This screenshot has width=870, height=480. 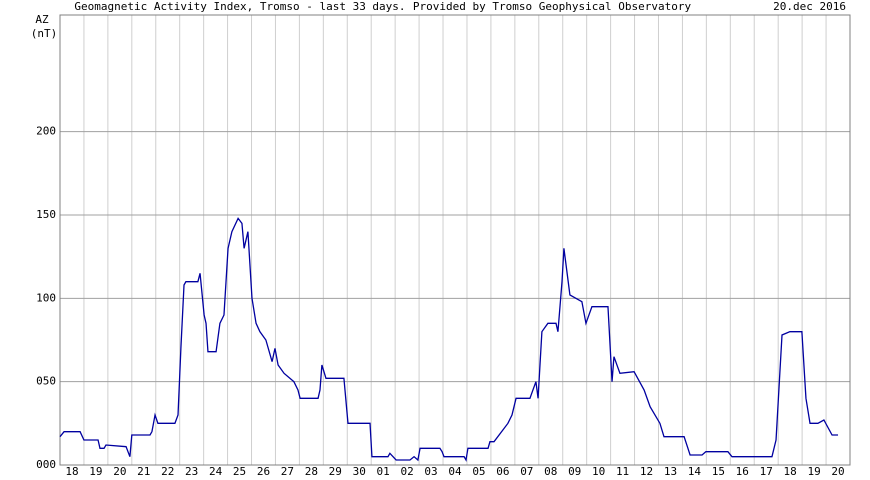 What do you see at coordinates (143, 471) in the screenshot?
I see `x-tick-label: 21` at bounding box center [143, 471].